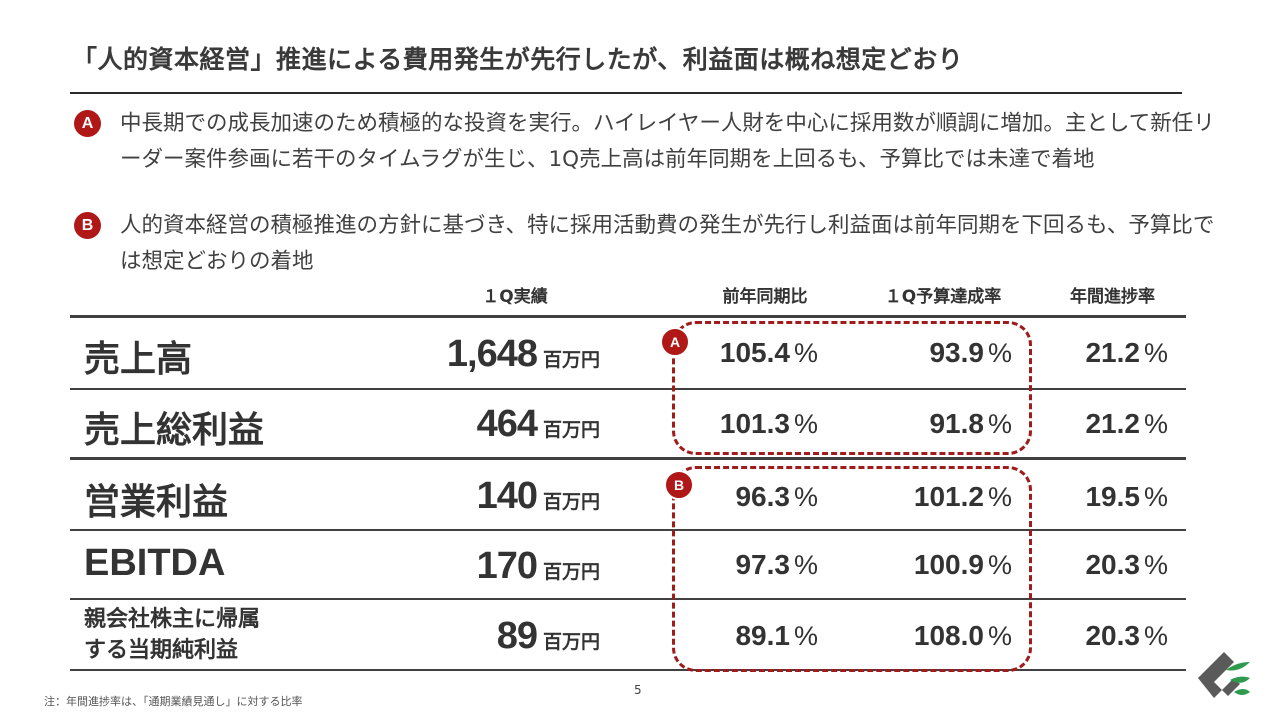 Image resolution: width=1280 pixels, height=720 pixels. Describe the element at coordinates (754, 423) in the screenshot. I see `yoy-number: 101.3` at that location.